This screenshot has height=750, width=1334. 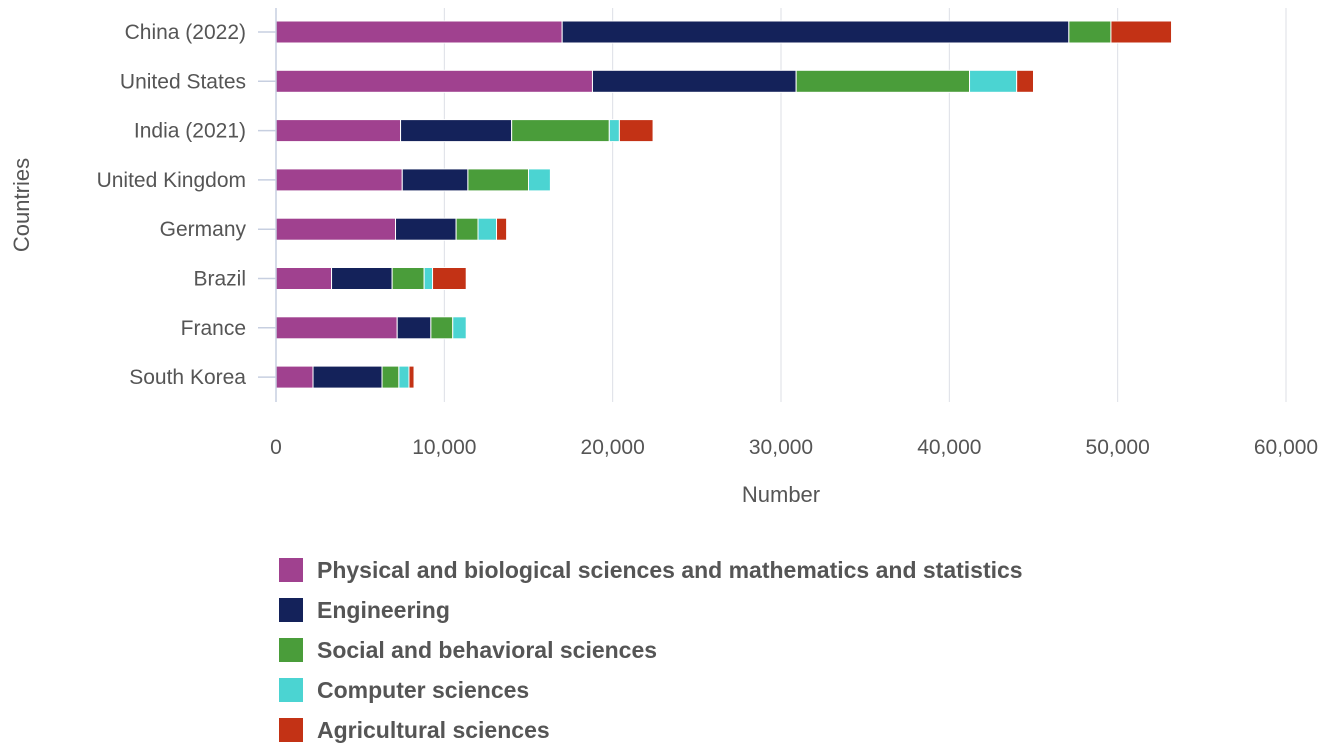 What do you see at coordinates (1286, 447) in the screenshot?
I see `x-tick-label: 60,000` at bounding box center [1286, 447].